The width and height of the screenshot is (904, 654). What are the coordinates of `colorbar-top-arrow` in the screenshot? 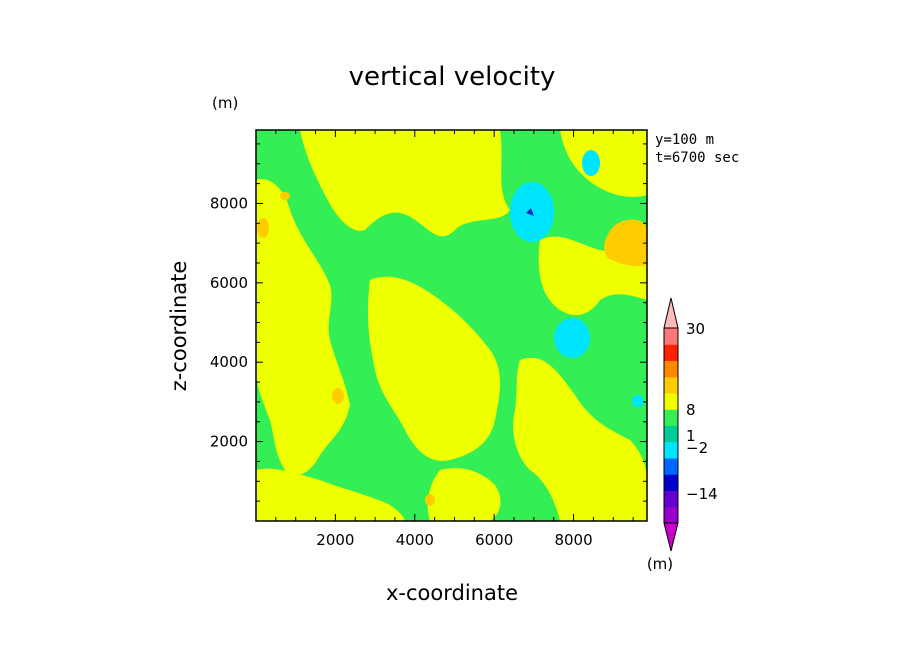 It's located at (671, 313).